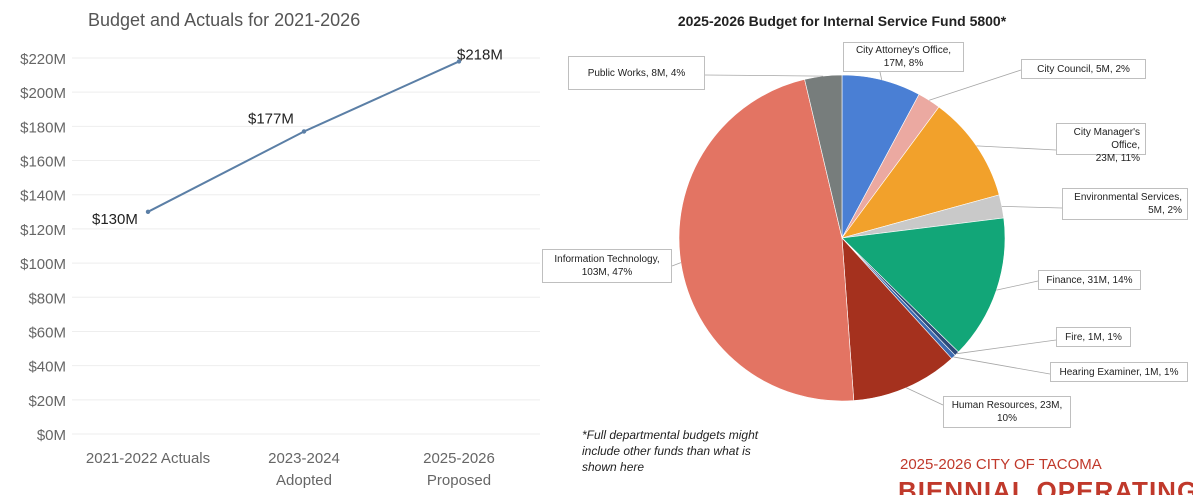 The image size is (1193, 495). Describe the element at coordinates (47, 367) in the screenshot. I see `y-tick-label: $40M` at that location.